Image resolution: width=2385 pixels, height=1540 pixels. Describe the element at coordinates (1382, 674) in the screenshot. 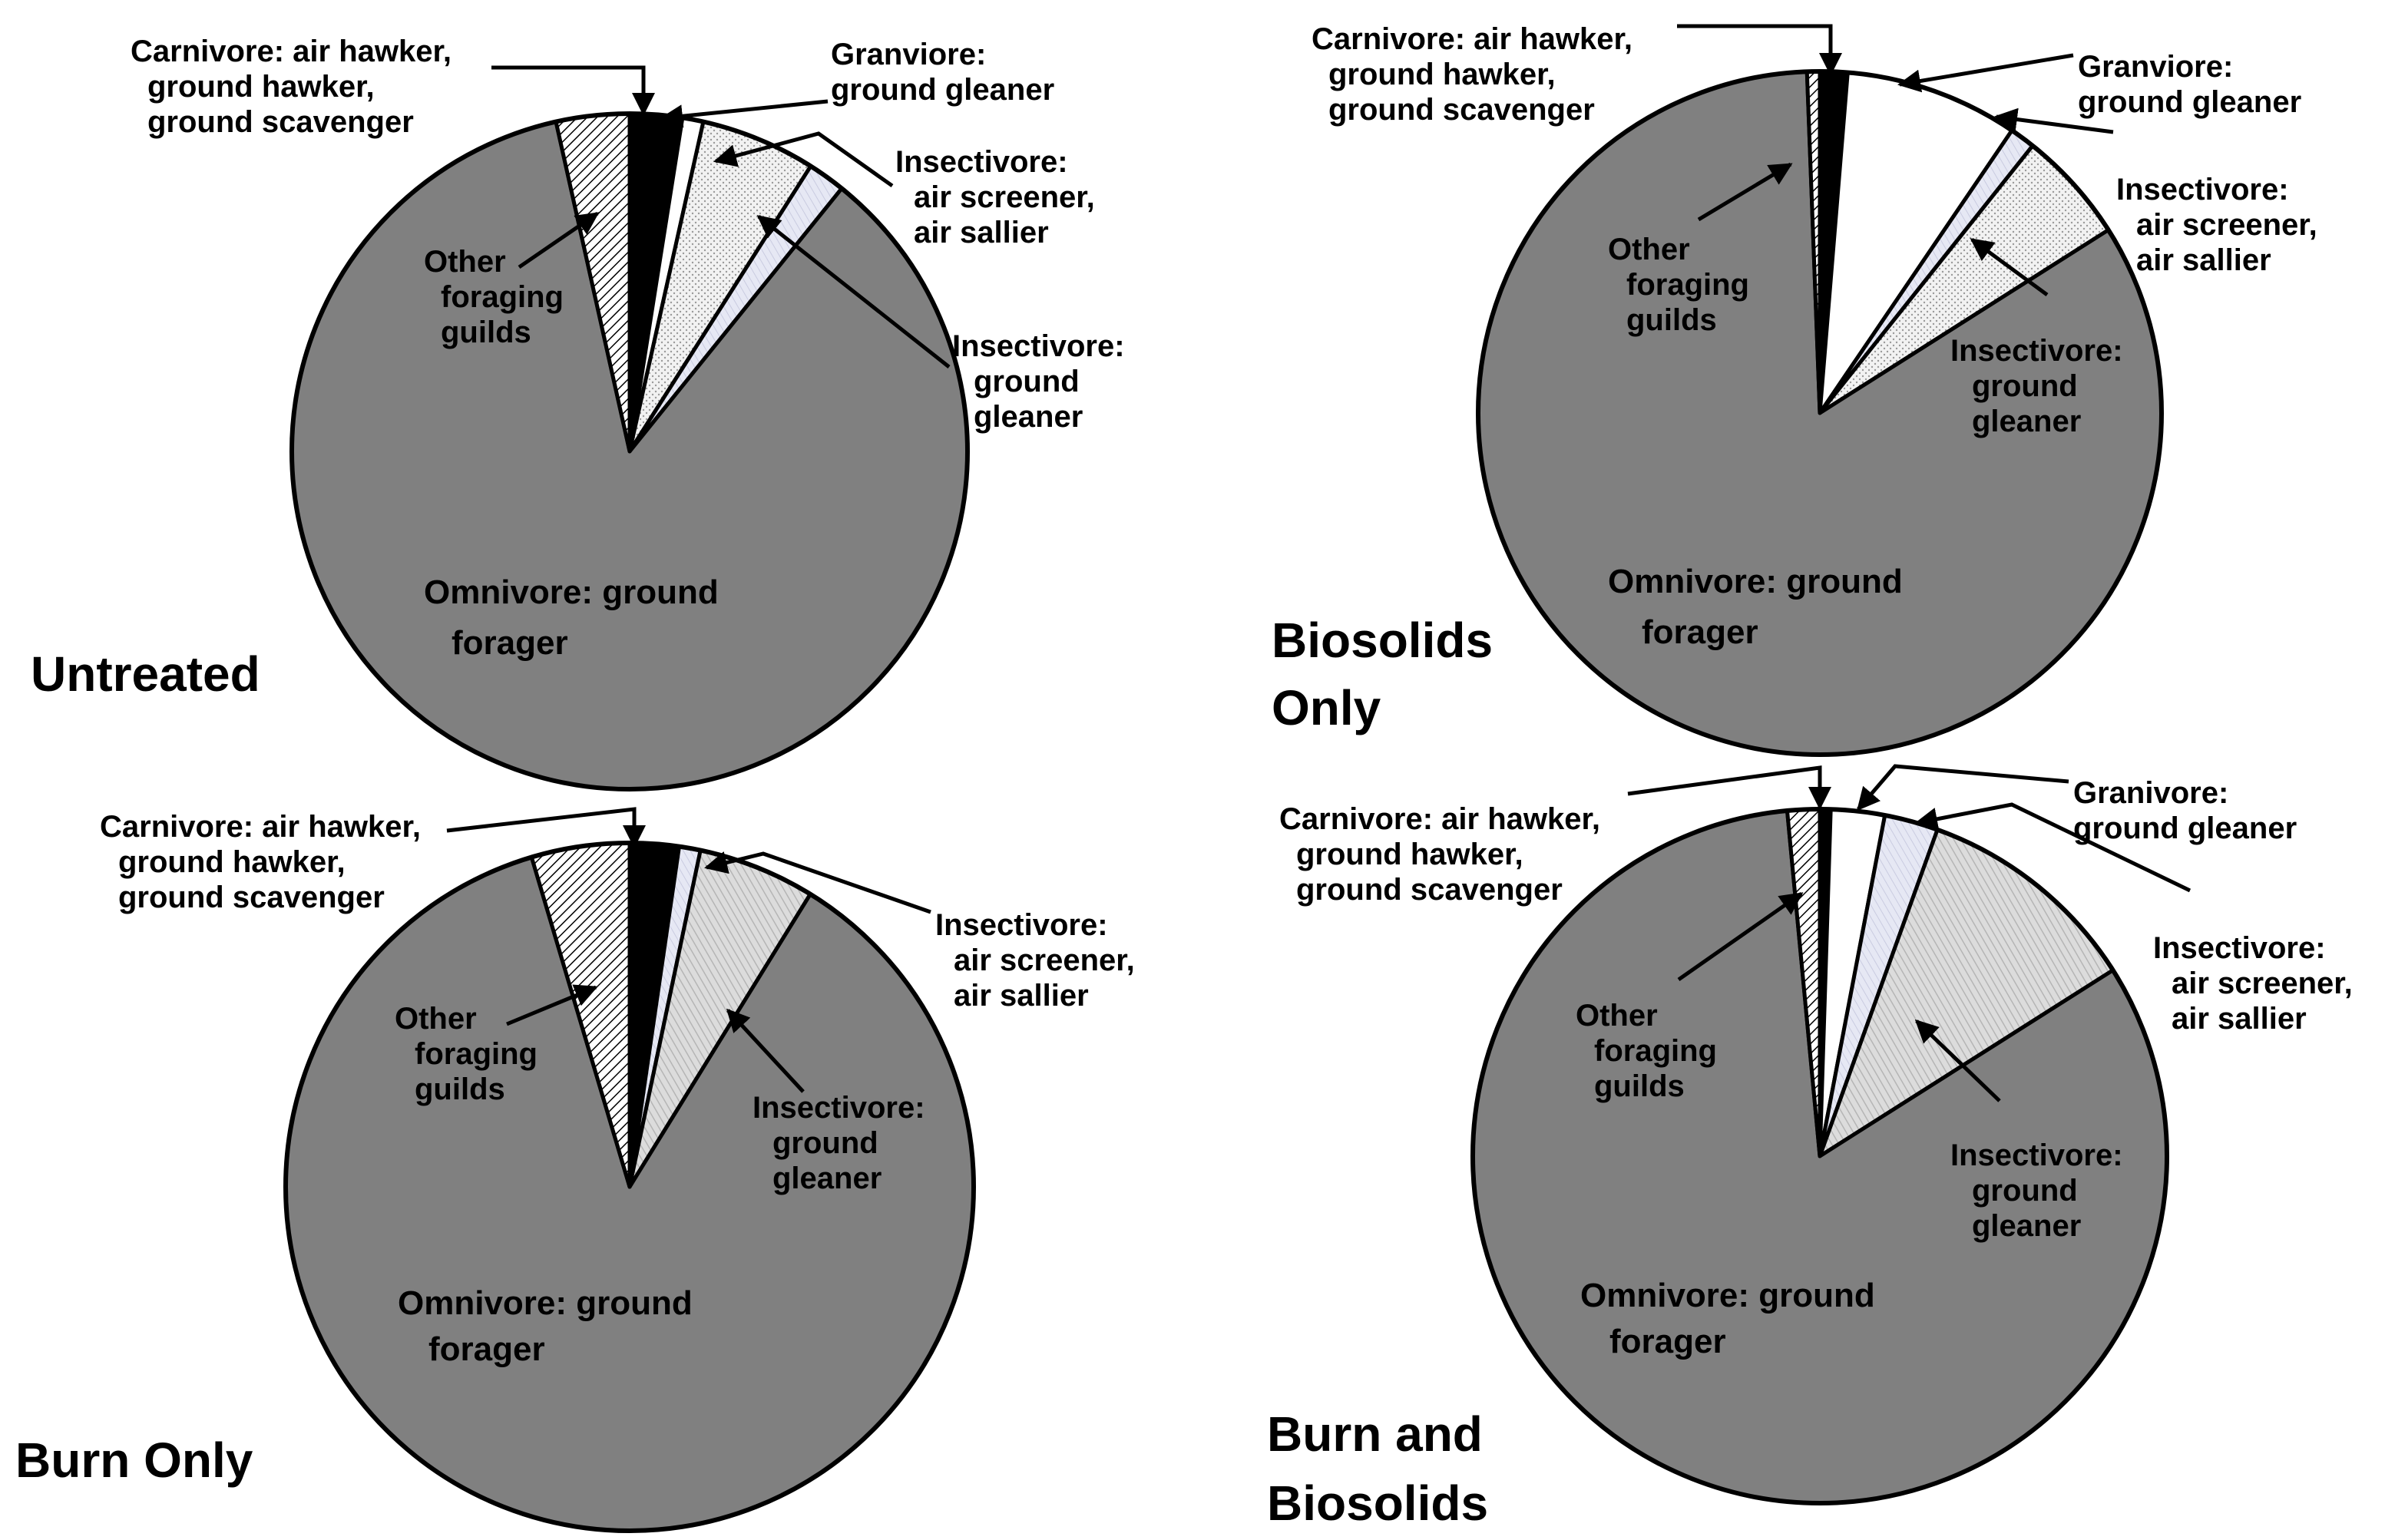

I see `chart-title-biosolids-only: Biosolids Only` at that location.